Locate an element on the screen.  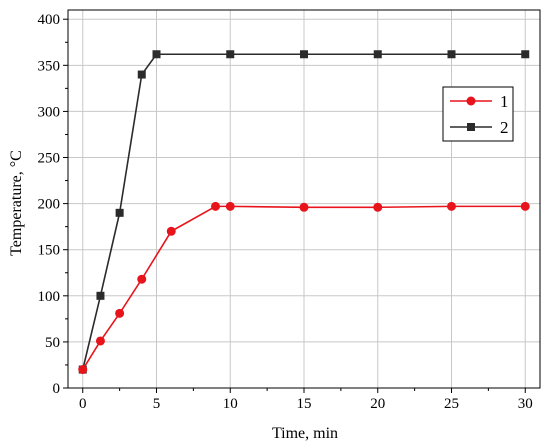
x-tick-label: 25 is located at coordinates (451, 404).